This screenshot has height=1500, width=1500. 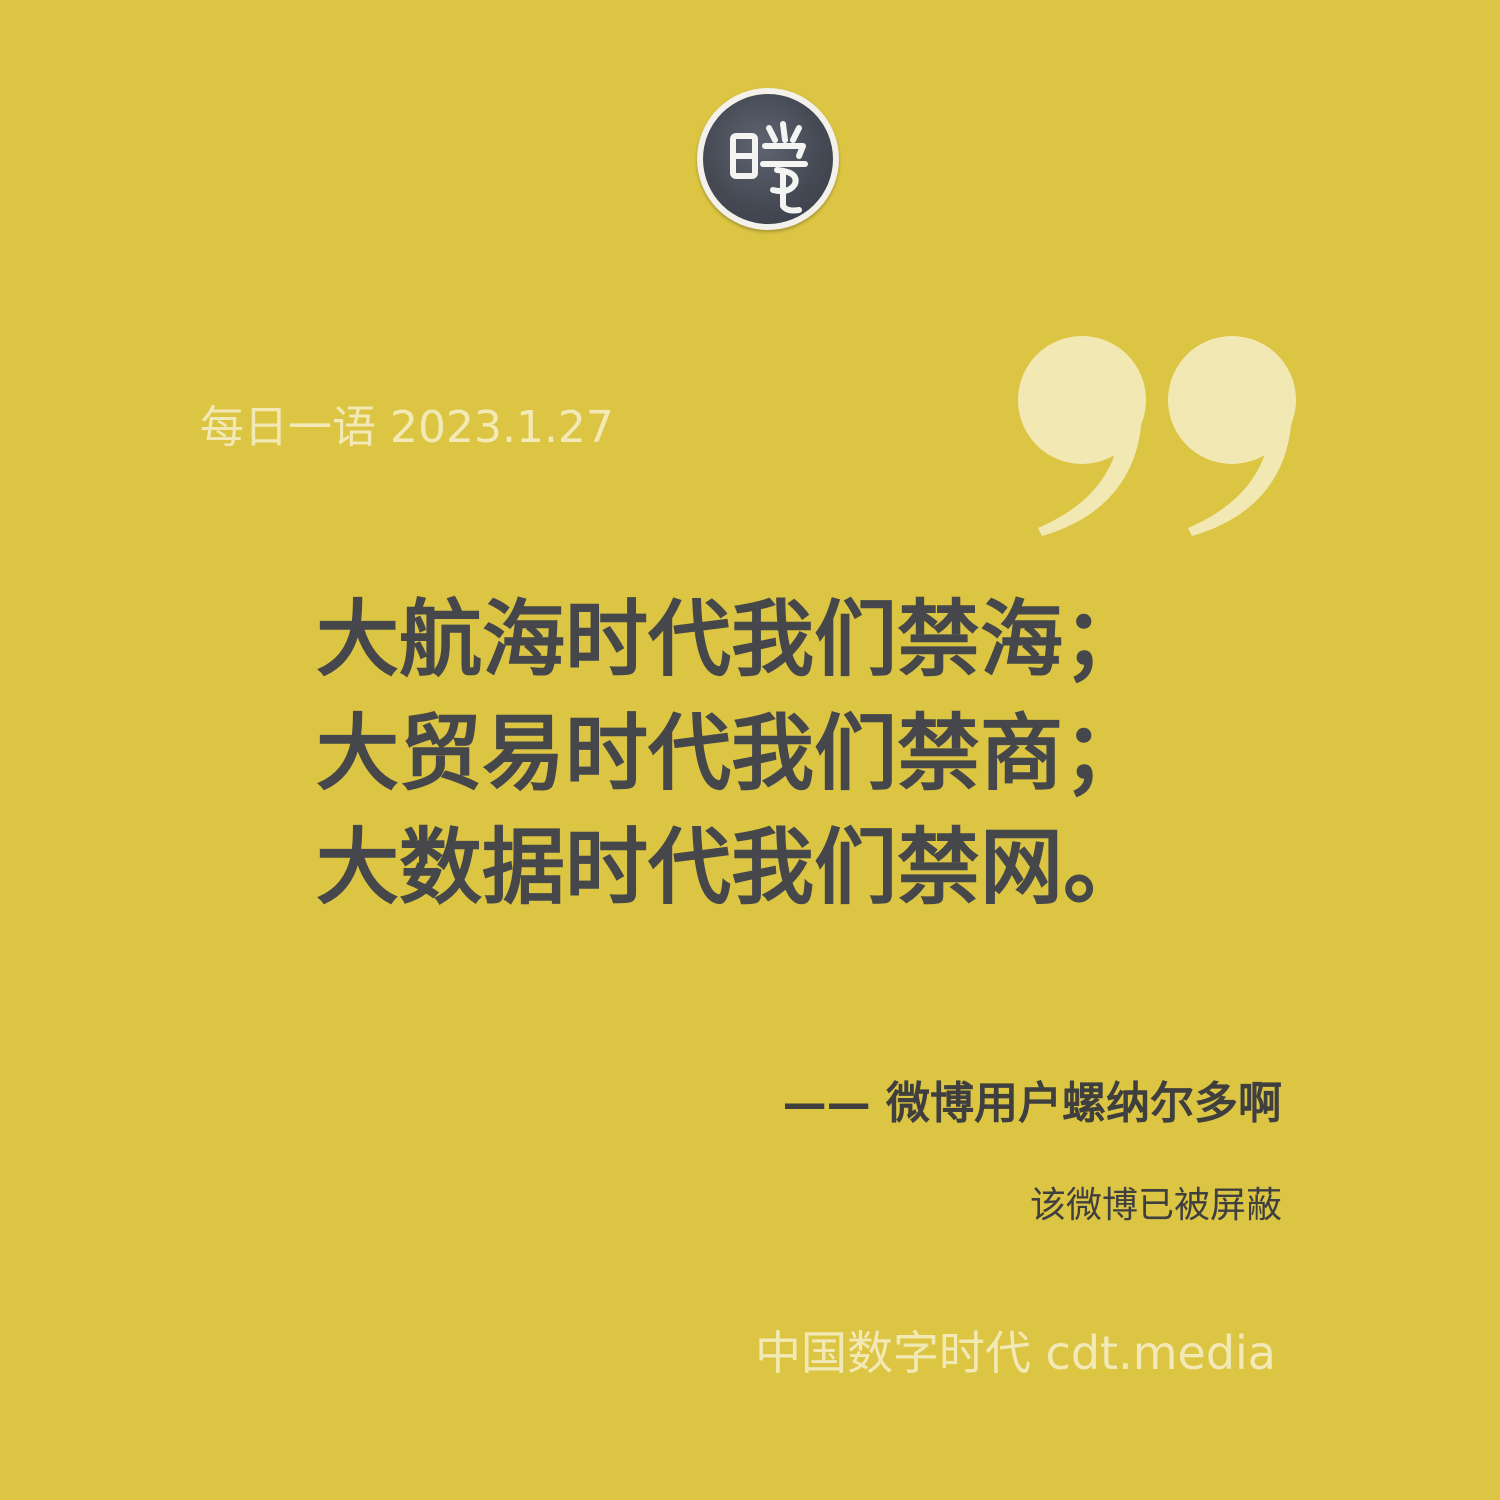 I want to click on quote-text: 大航海时代我们禁海； 大贸易时代我们禁商； 大数据时代我们禁网。, so click(x=731, y=753).